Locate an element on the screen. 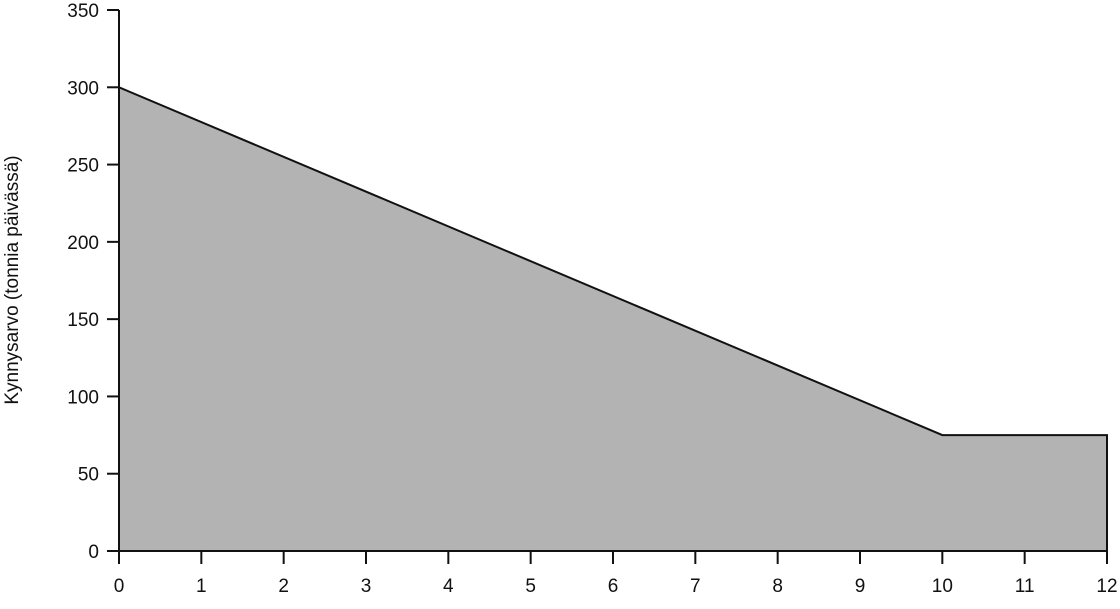 This screenshot has width=1120, height=609. y-tick-label: 300 is located at coordinates (83, 88).